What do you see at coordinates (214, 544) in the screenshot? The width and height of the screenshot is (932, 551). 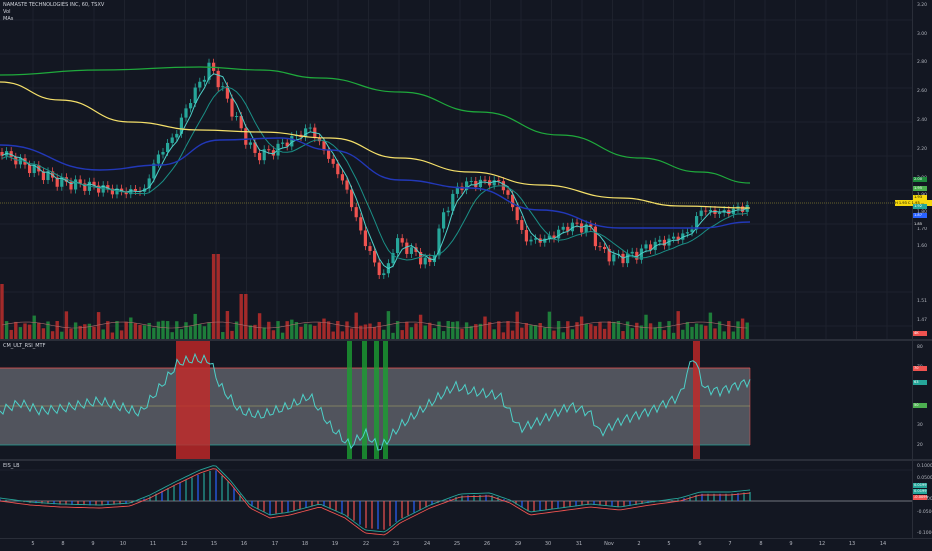 I see `time-axis-tick: 15` at bounding box center [214, 544].